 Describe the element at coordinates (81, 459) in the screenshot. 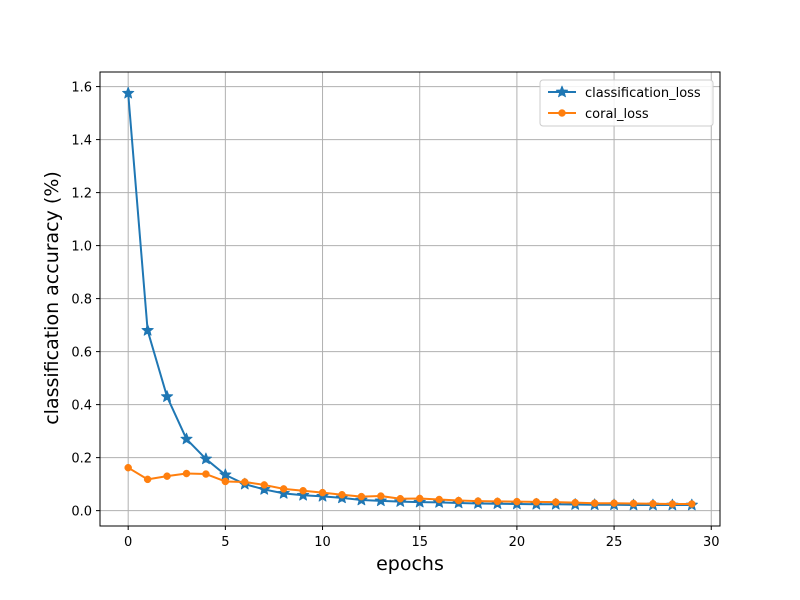

I see `y-tick-label: 0.2` at that location.